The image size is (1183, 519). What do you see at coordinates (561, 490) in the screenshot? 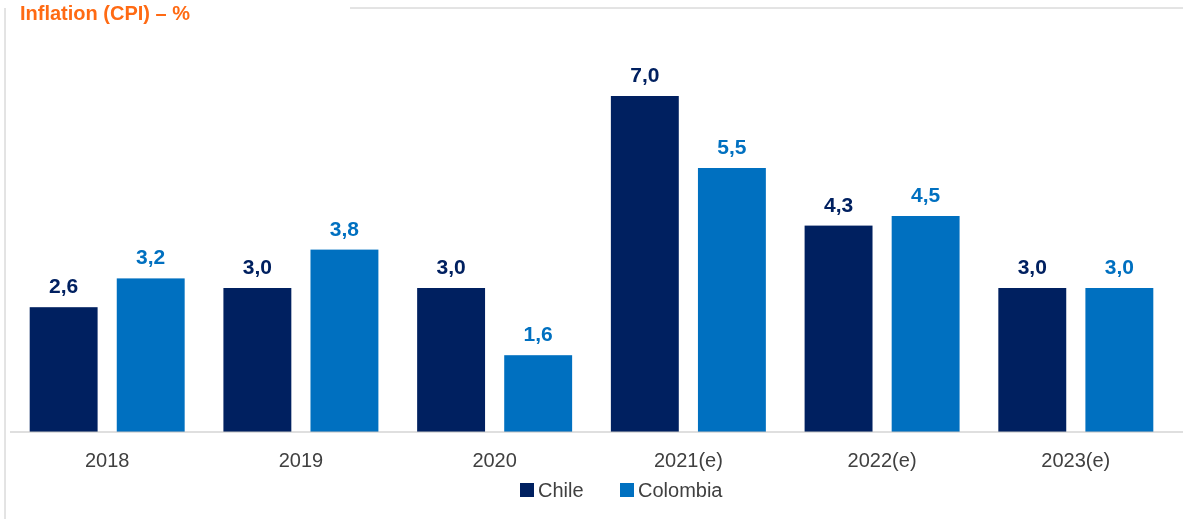
I see `legend-label: Chile` at bounding box center [561, 490].